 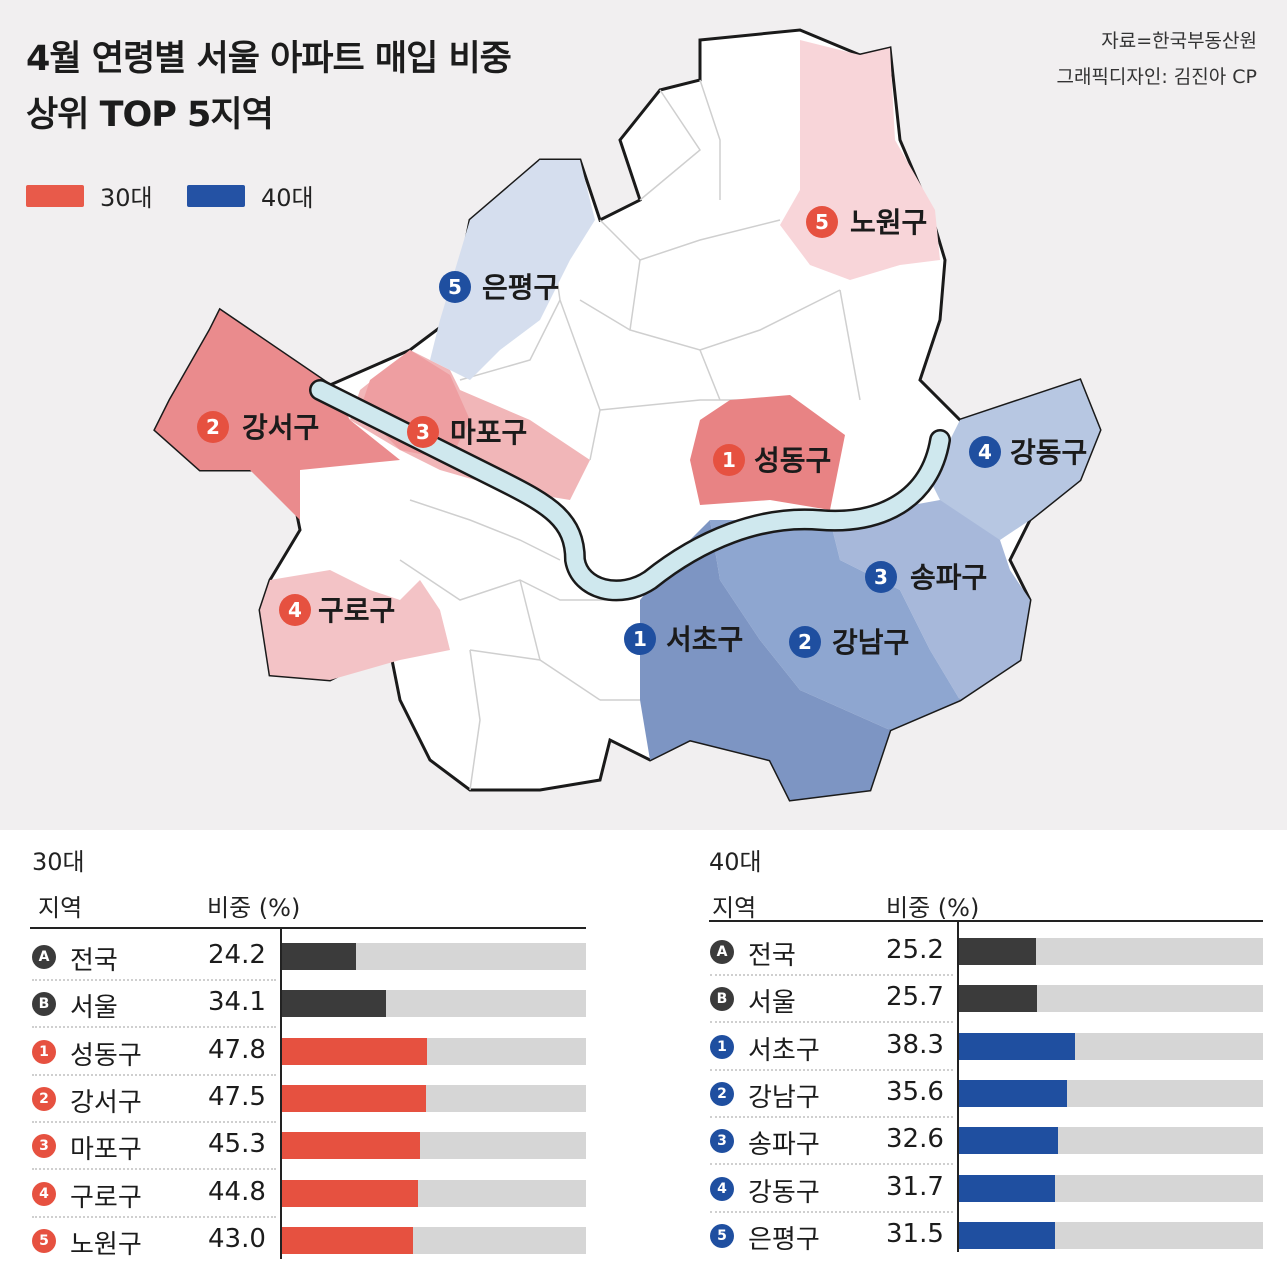 I want to click on district-name: 구로구, so click(x=356, y=610).